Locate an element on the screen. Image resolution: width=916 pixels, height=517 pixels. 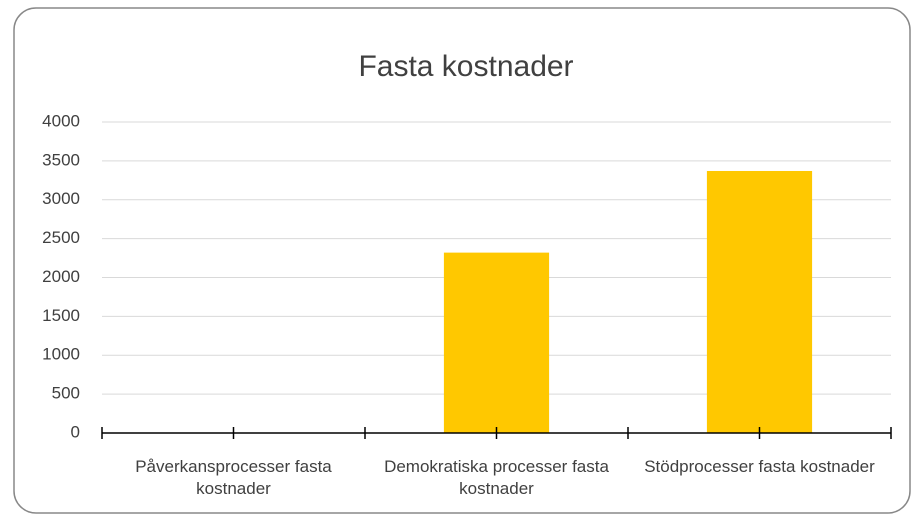
y-tick-label: 2000 is located at coordinates (61, 276).